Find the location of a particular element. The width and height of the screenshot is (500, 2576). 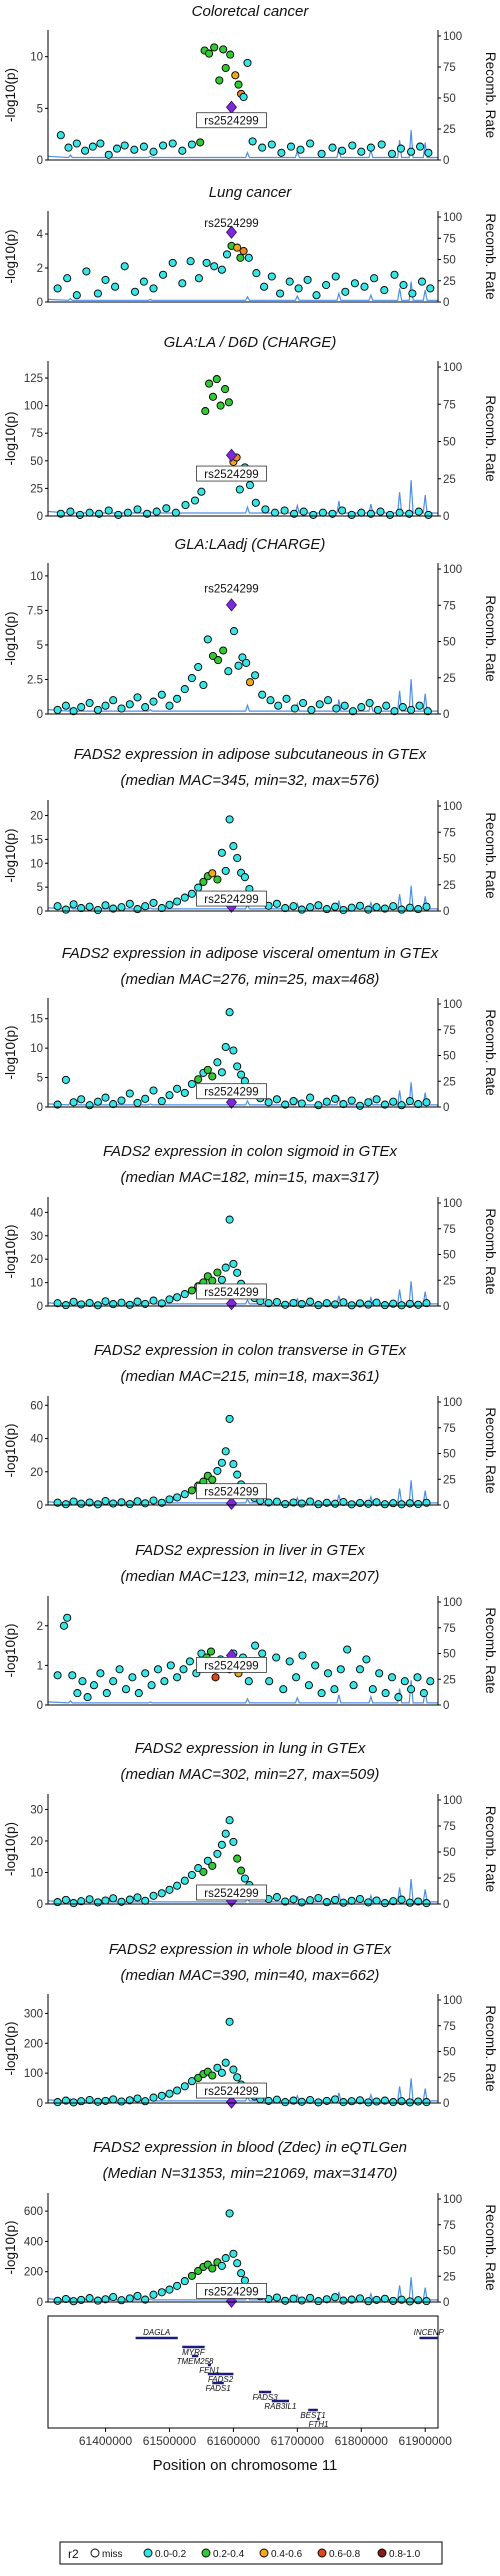

y-tick-label: 200 is located at coordinates (33, 2044).